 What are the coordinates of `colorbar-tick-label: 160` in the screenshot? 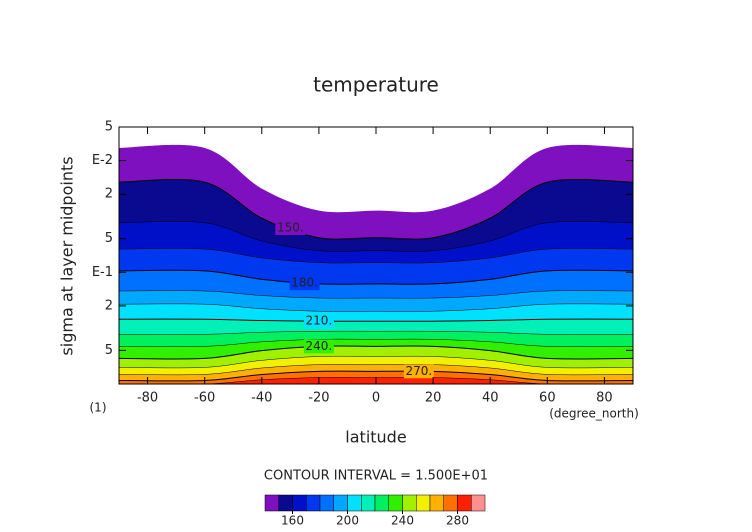 It's located at (292, 521).